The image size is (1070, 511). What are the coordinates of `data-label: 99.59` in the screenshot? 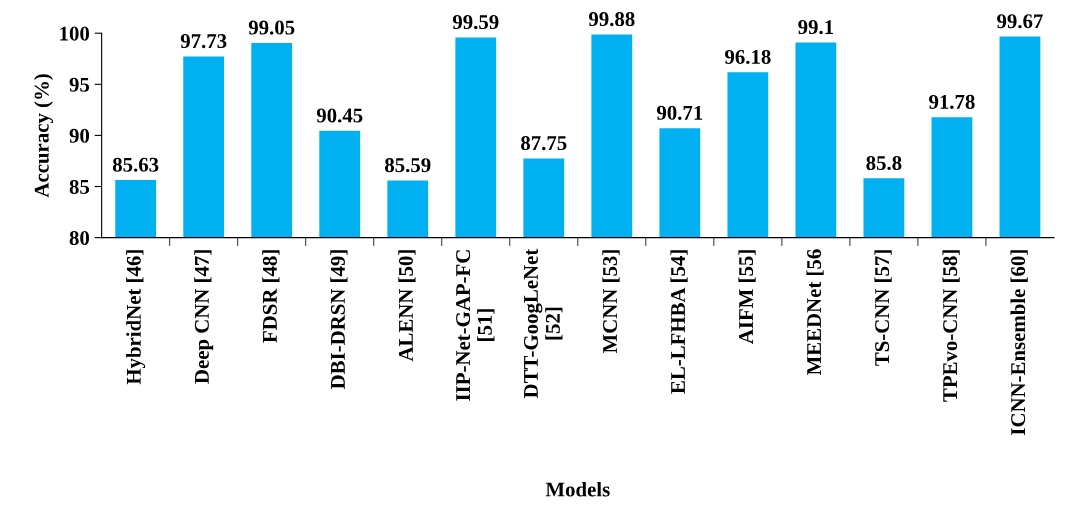 It's located at (475, 22).